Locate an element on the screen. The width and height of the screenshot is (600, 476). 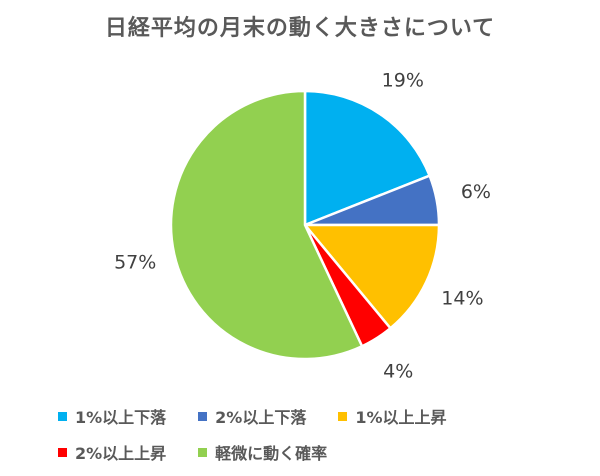
data-label-1pct-down: 19% is located at coordinates (403, 81).